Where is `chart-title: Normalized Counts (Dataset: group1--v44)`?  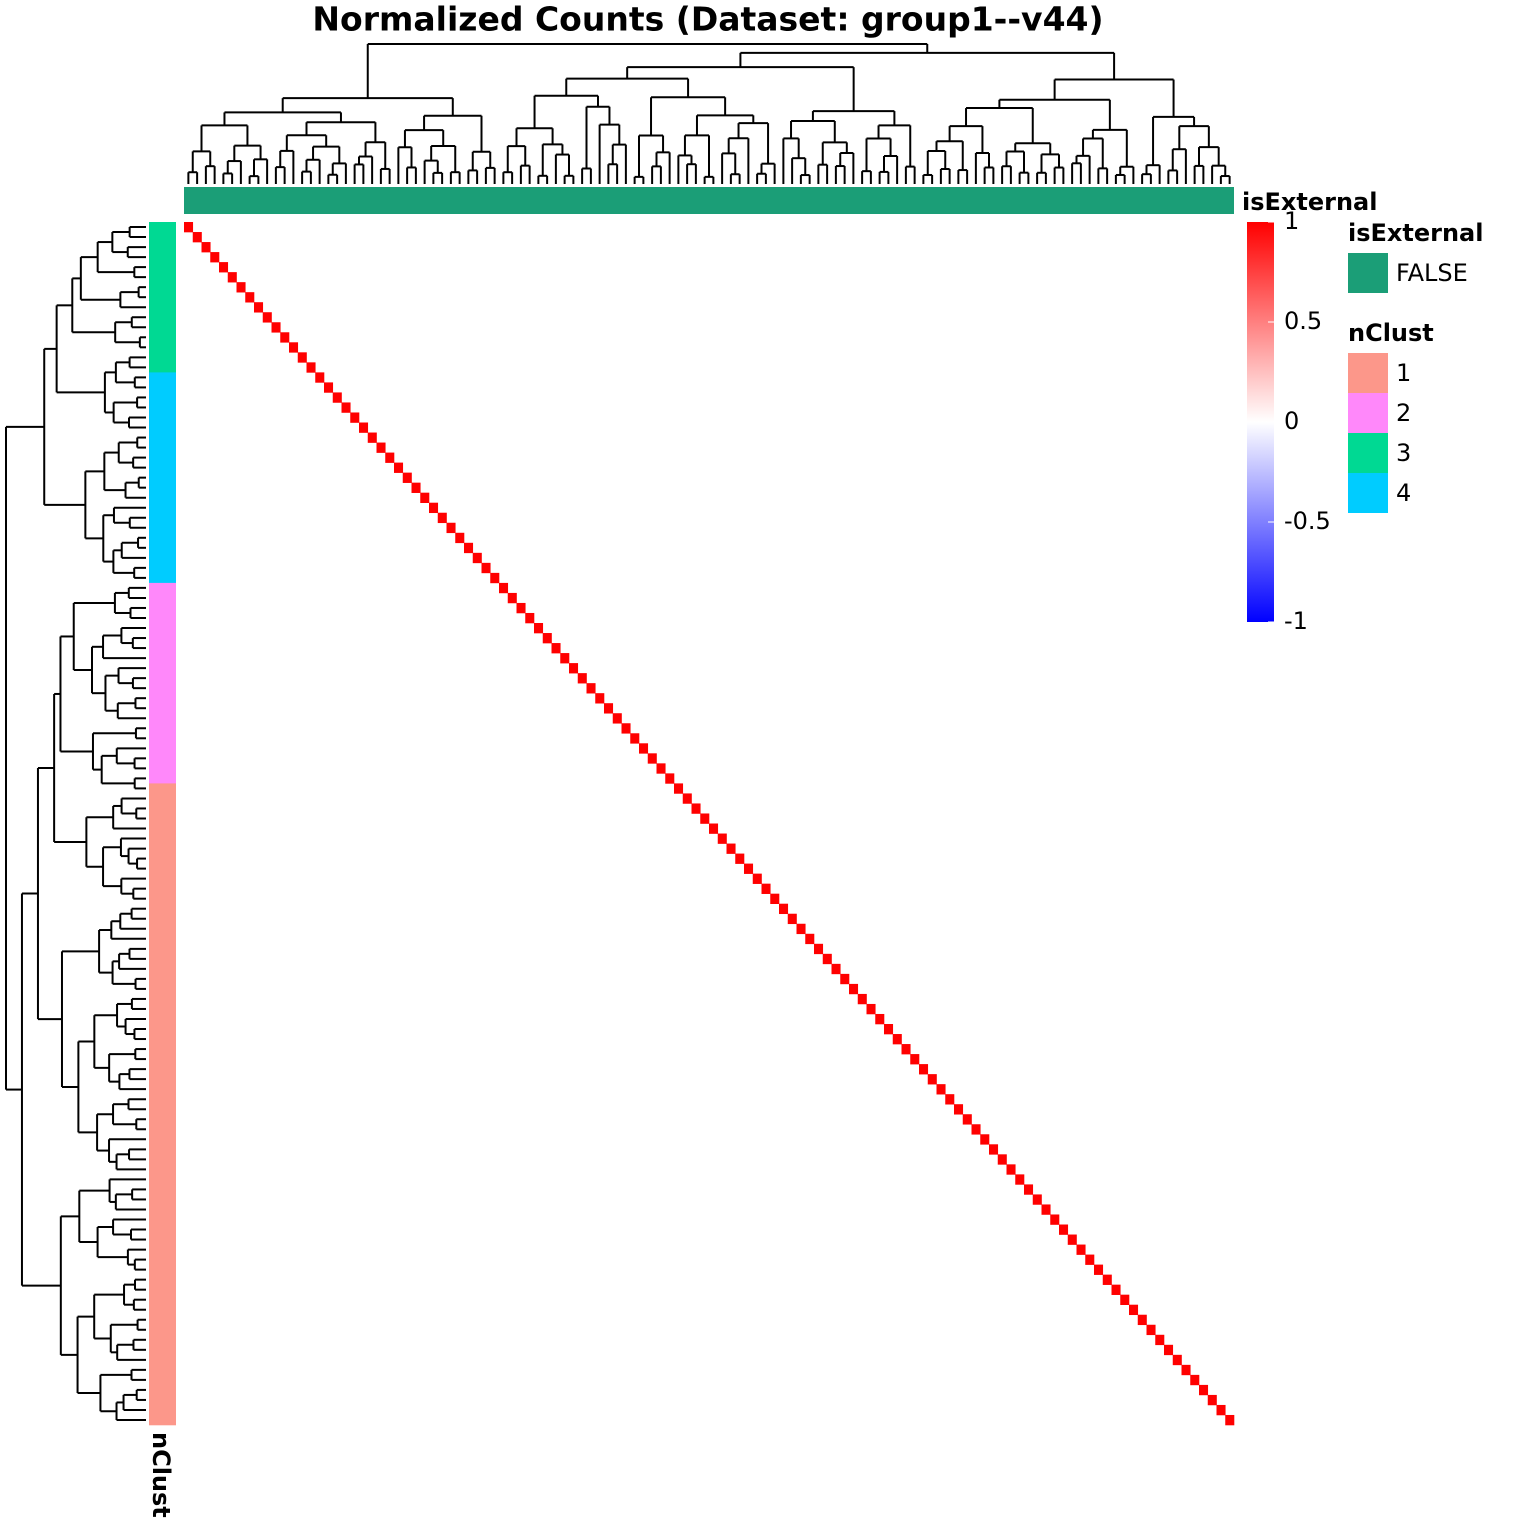 chart-title: Normalized Counts (Dataset: group1--v44) is located at coordinates (707, 19).